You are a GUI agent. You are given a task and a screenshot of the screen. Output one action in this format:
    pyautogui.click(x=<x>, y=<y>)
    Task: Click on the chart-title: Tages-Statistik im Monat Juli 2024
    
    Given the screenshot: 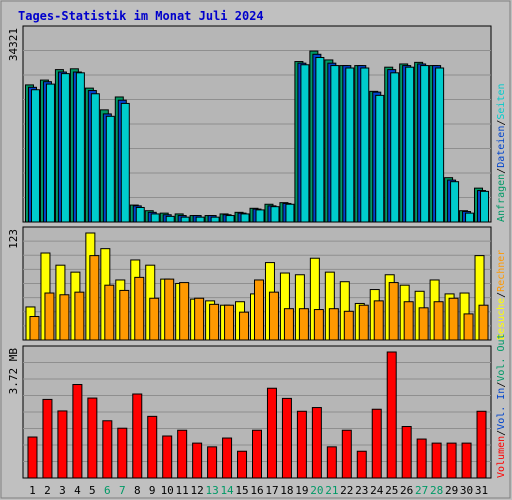 What is the action you would take?
    pyautogui.click(x=141, y=16)
    